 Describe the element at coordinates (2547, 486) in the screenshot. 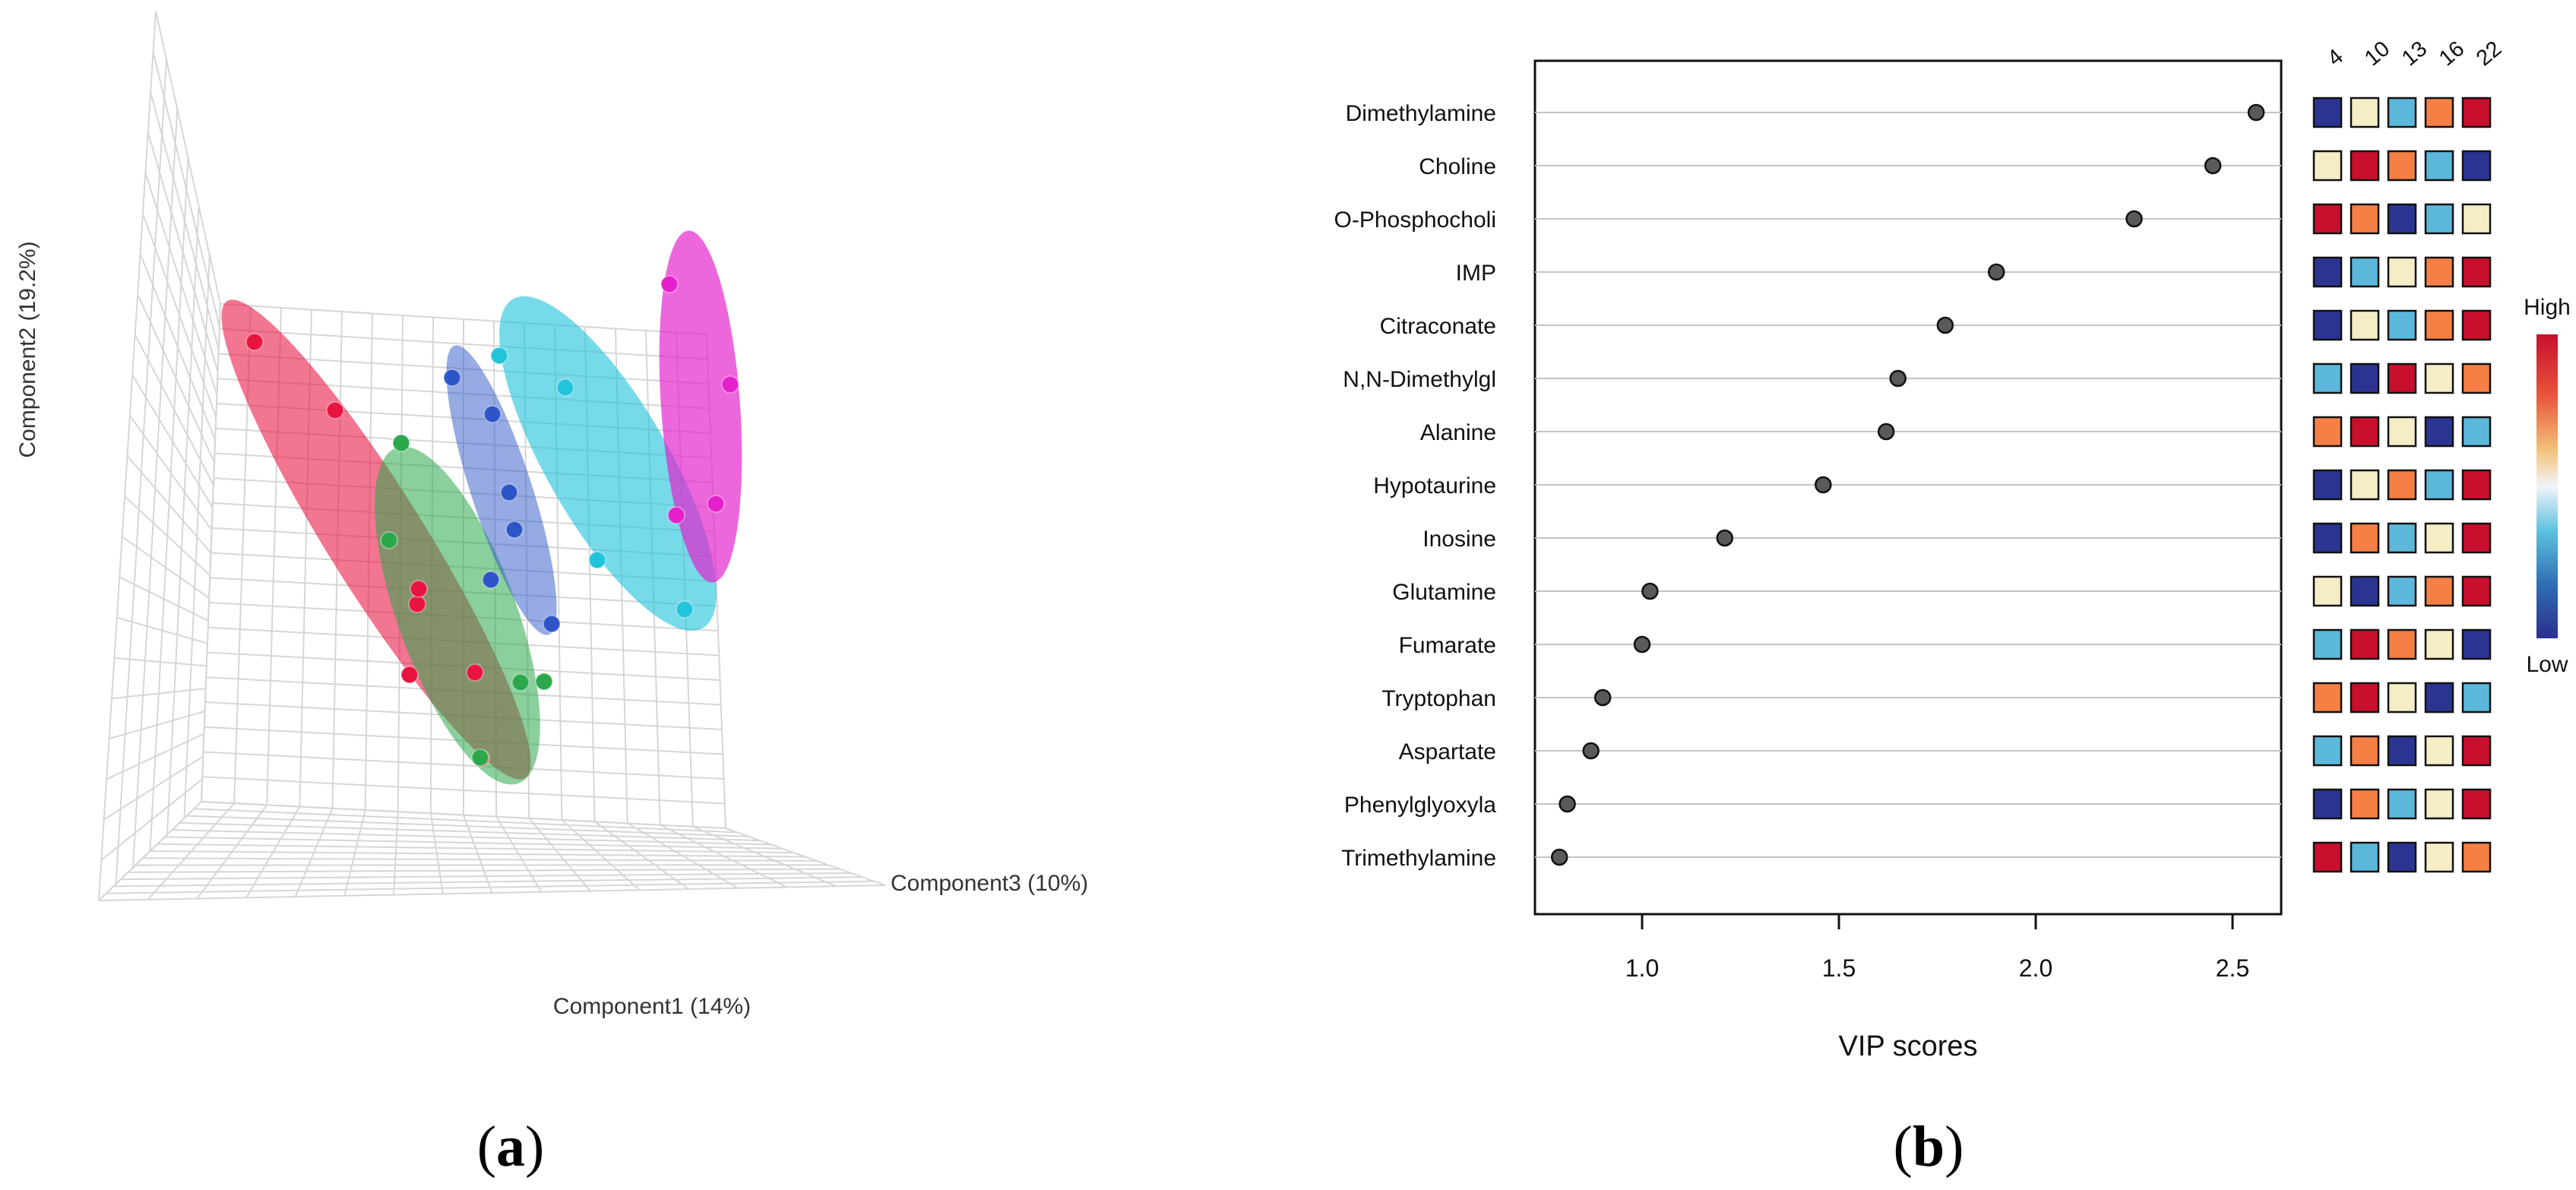

I see `color-legend-bar` at that location.